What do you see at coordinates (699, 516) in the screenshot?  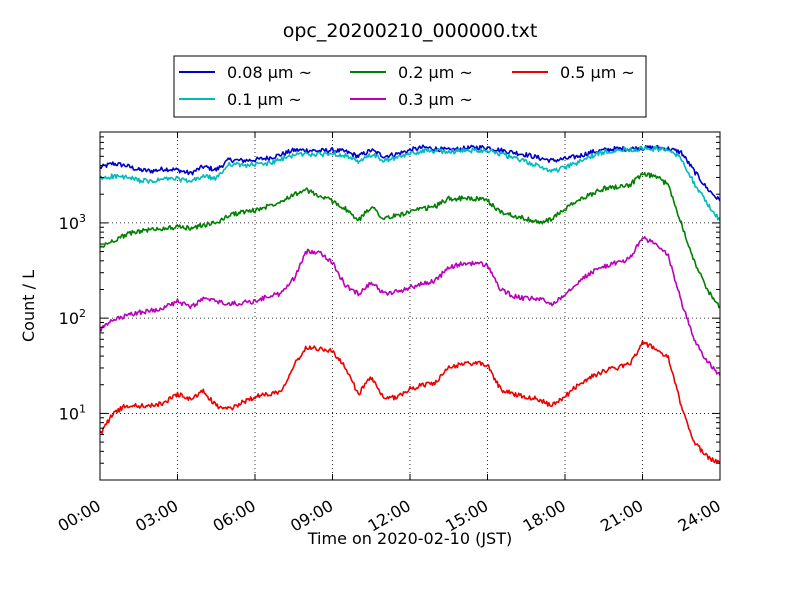 I see `x-tick-label: 24:00` at bounding box center [699, 516].